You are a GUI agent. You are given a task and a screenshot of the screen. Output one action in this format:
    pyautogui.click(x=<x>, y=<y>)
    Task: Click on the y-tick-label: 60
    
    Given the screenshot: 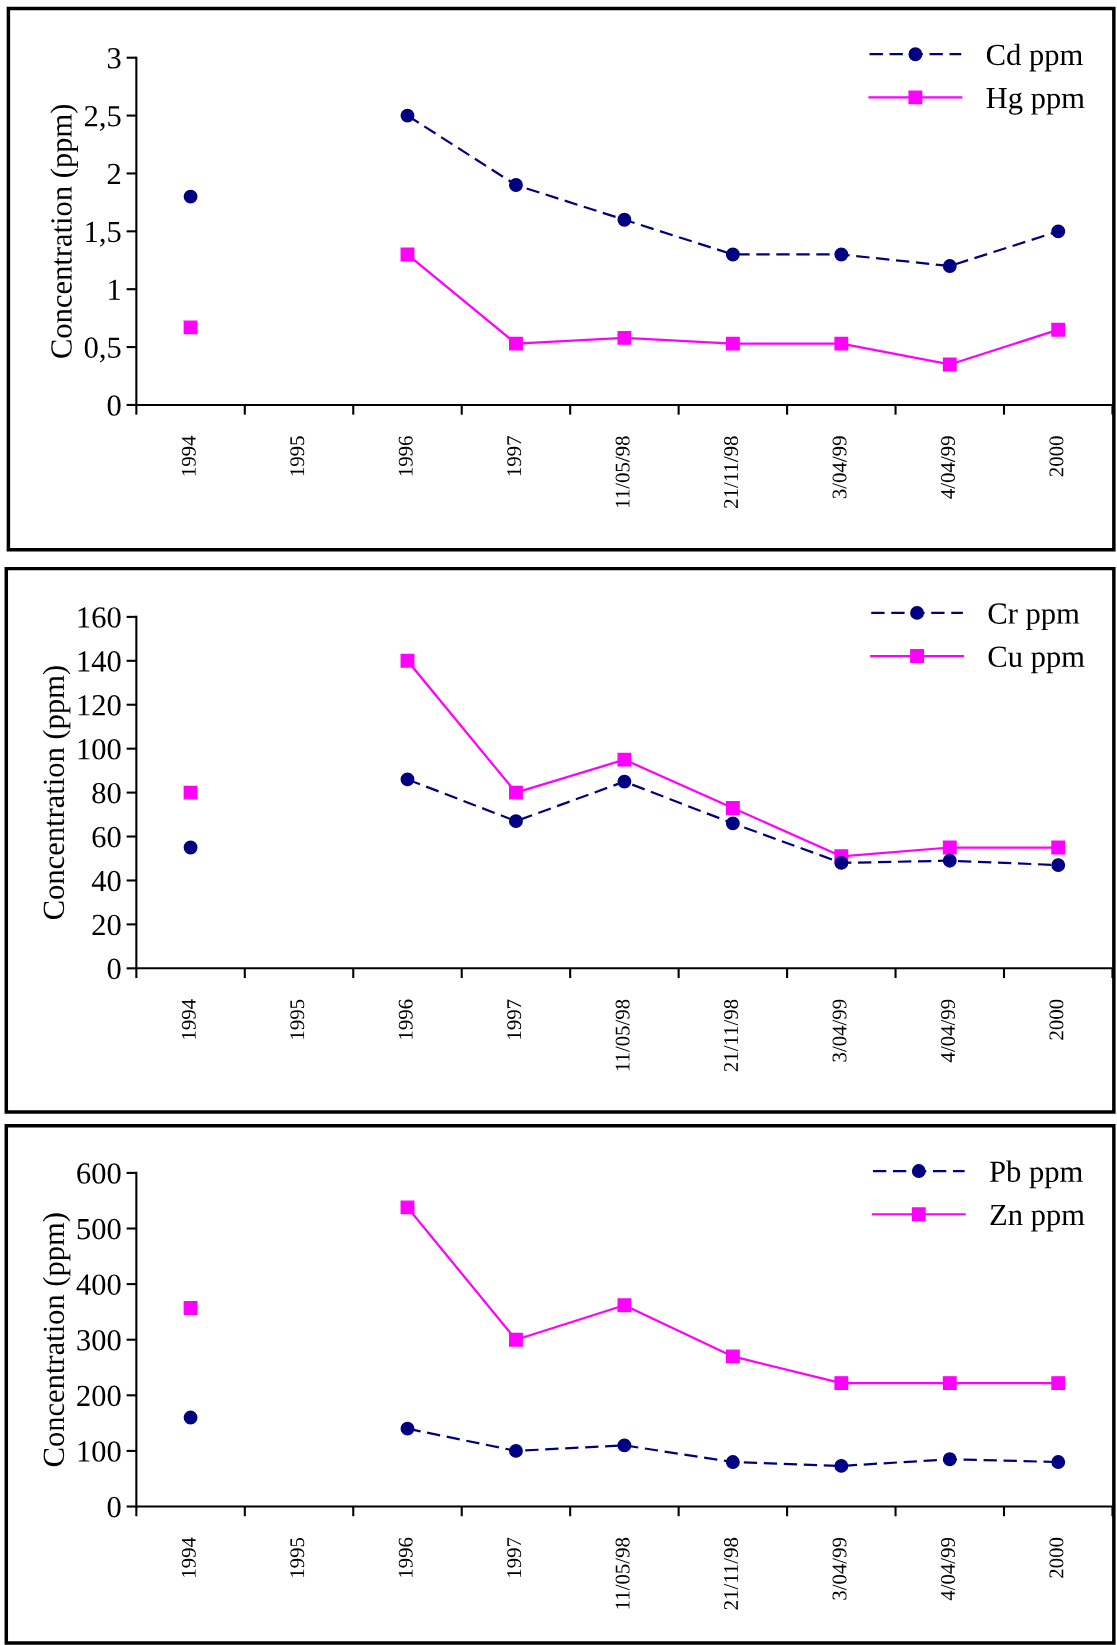 What is the action you would take?
    pyautogui.click(x=106, y=837)
    